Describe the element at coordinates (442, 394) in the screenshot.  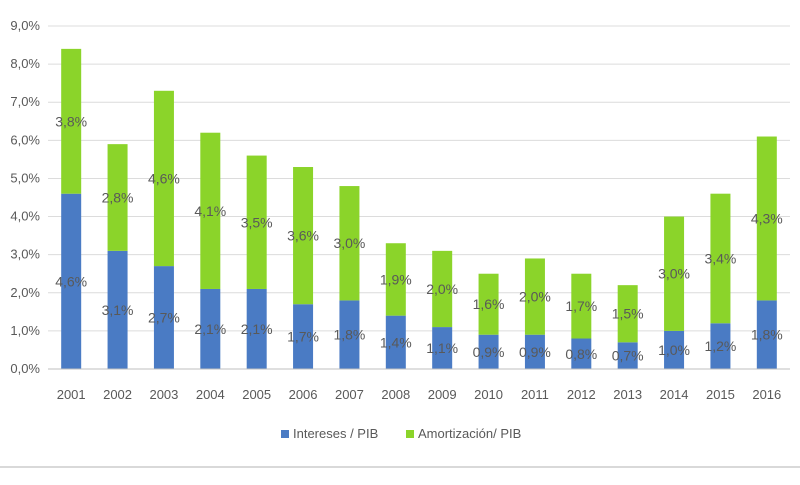
I see `x-tick-label: 2009` at that location.